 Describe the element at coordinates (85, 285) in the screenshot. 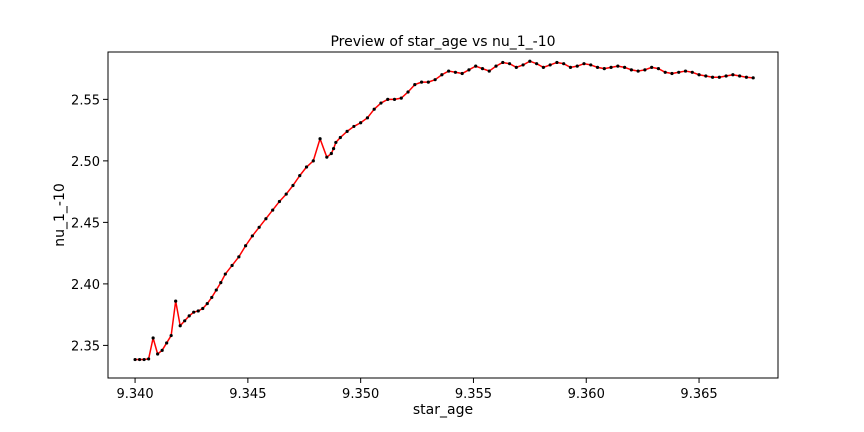

I see `y-tick-label: 2.40` at that location.